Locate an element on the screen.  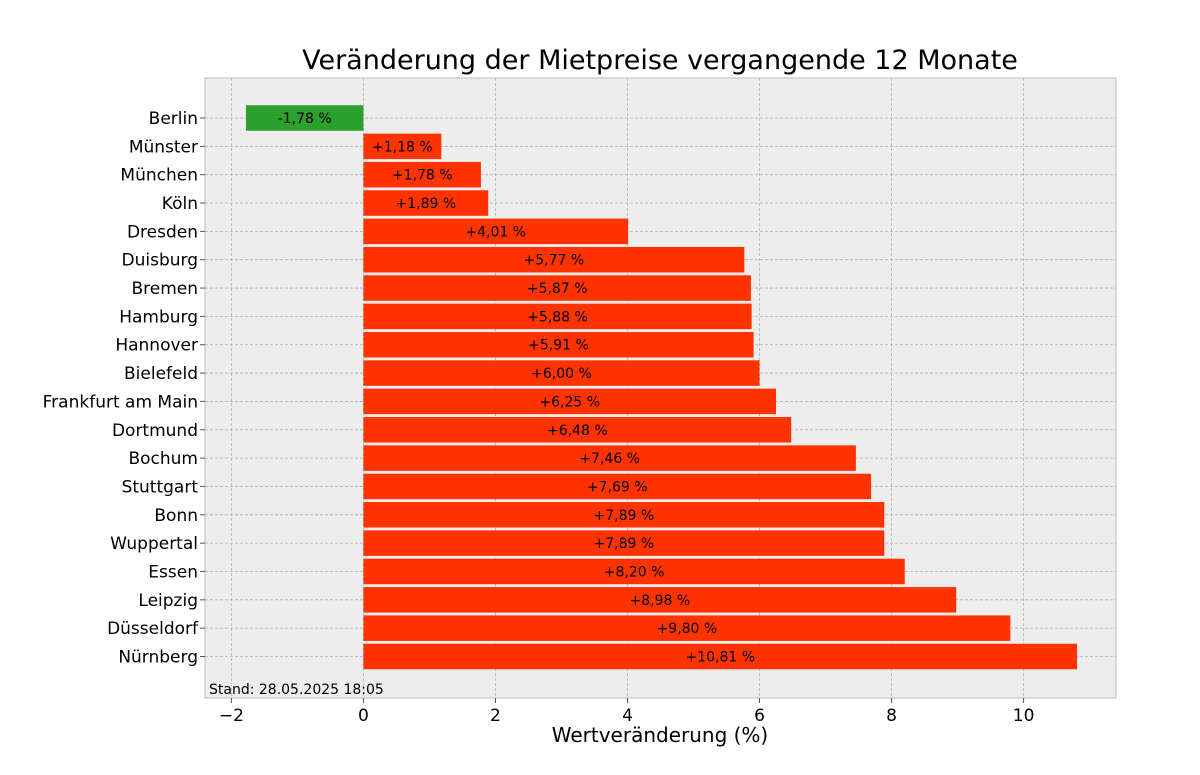
bar-bonn is located at coordinates (624, 515).